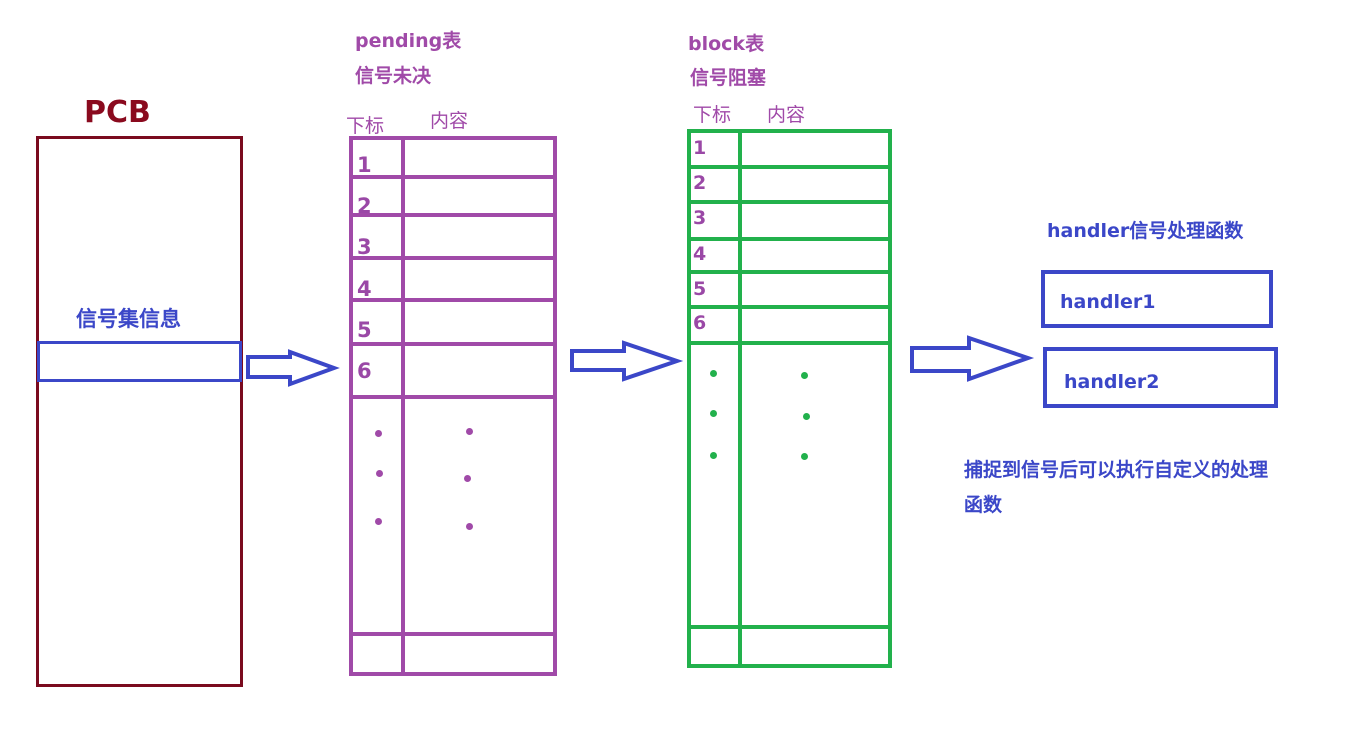 Image resolution: width=1361 pixels, height=735 pixels. I want to click on pending-col-index: 下标, so click(365, 126).